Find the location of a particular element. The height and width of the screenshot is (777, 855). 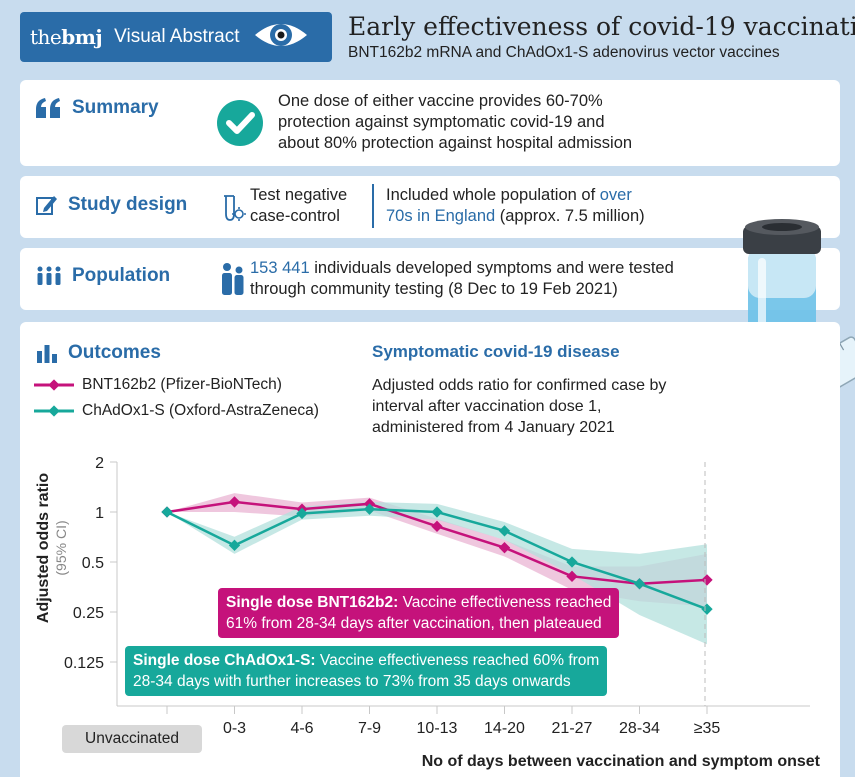

x-tick-label: 28-34 is located at coordinates (639, 728).